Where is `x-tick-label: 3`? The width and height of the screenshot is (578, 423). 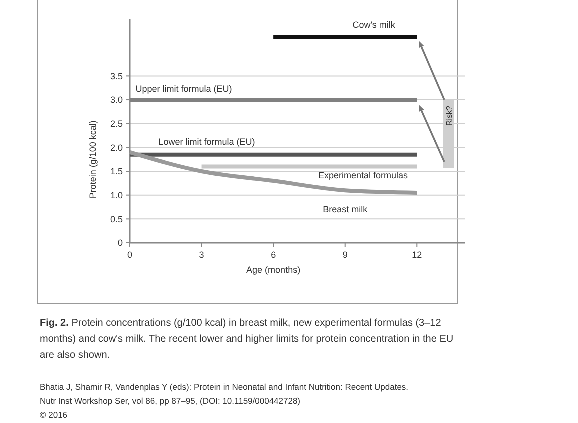 x-tick-label: 3 is located at coordinates (201, 255).